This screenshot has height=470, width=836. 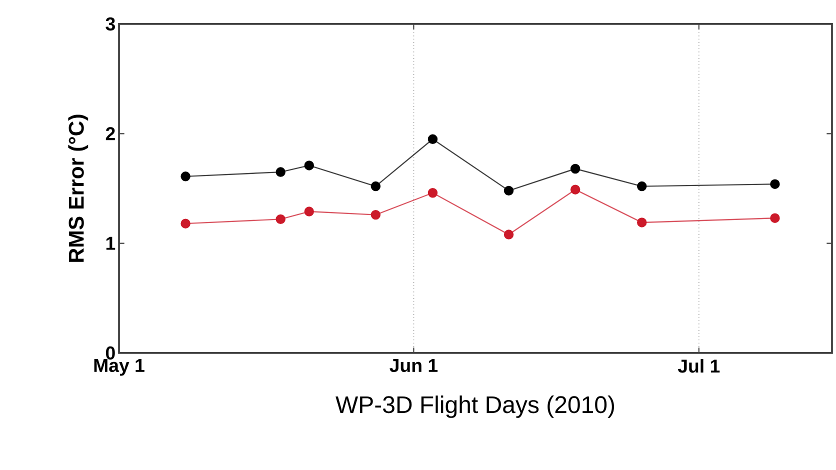 I want to click on x-tick-label: May 1, so click(x=119, y=367).